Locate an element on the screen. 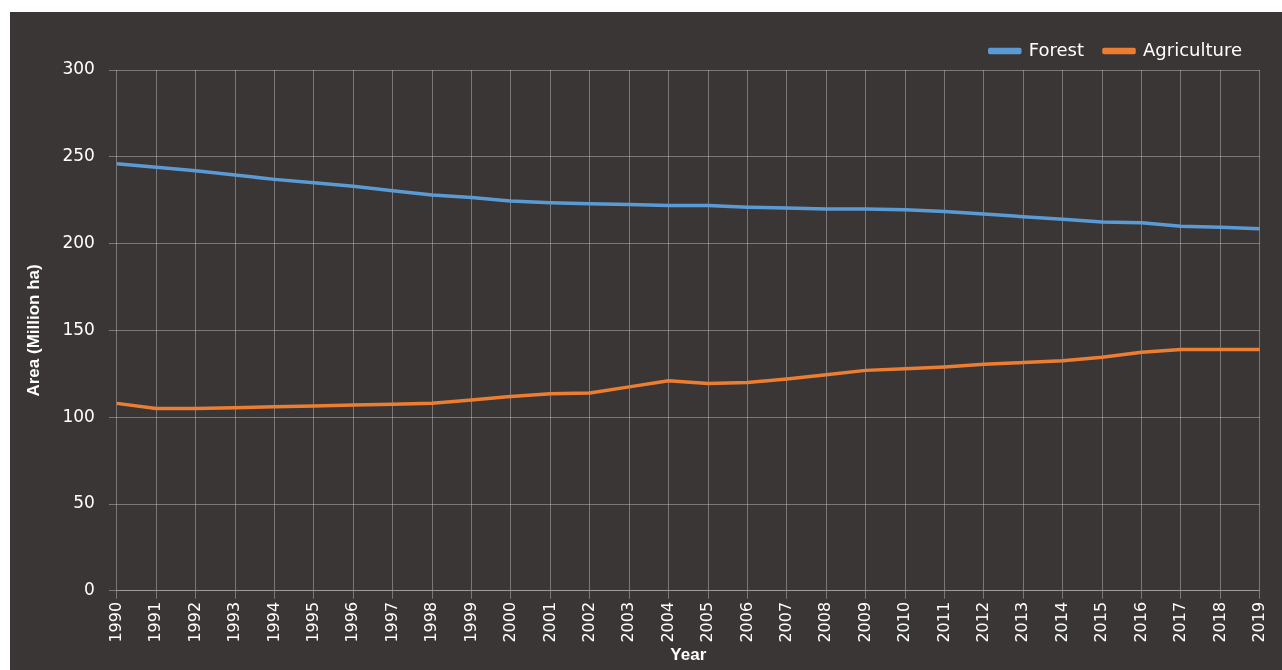 The image size is (1282, 670). x-tick-label: 1990 is located at coordinates (115, 622).